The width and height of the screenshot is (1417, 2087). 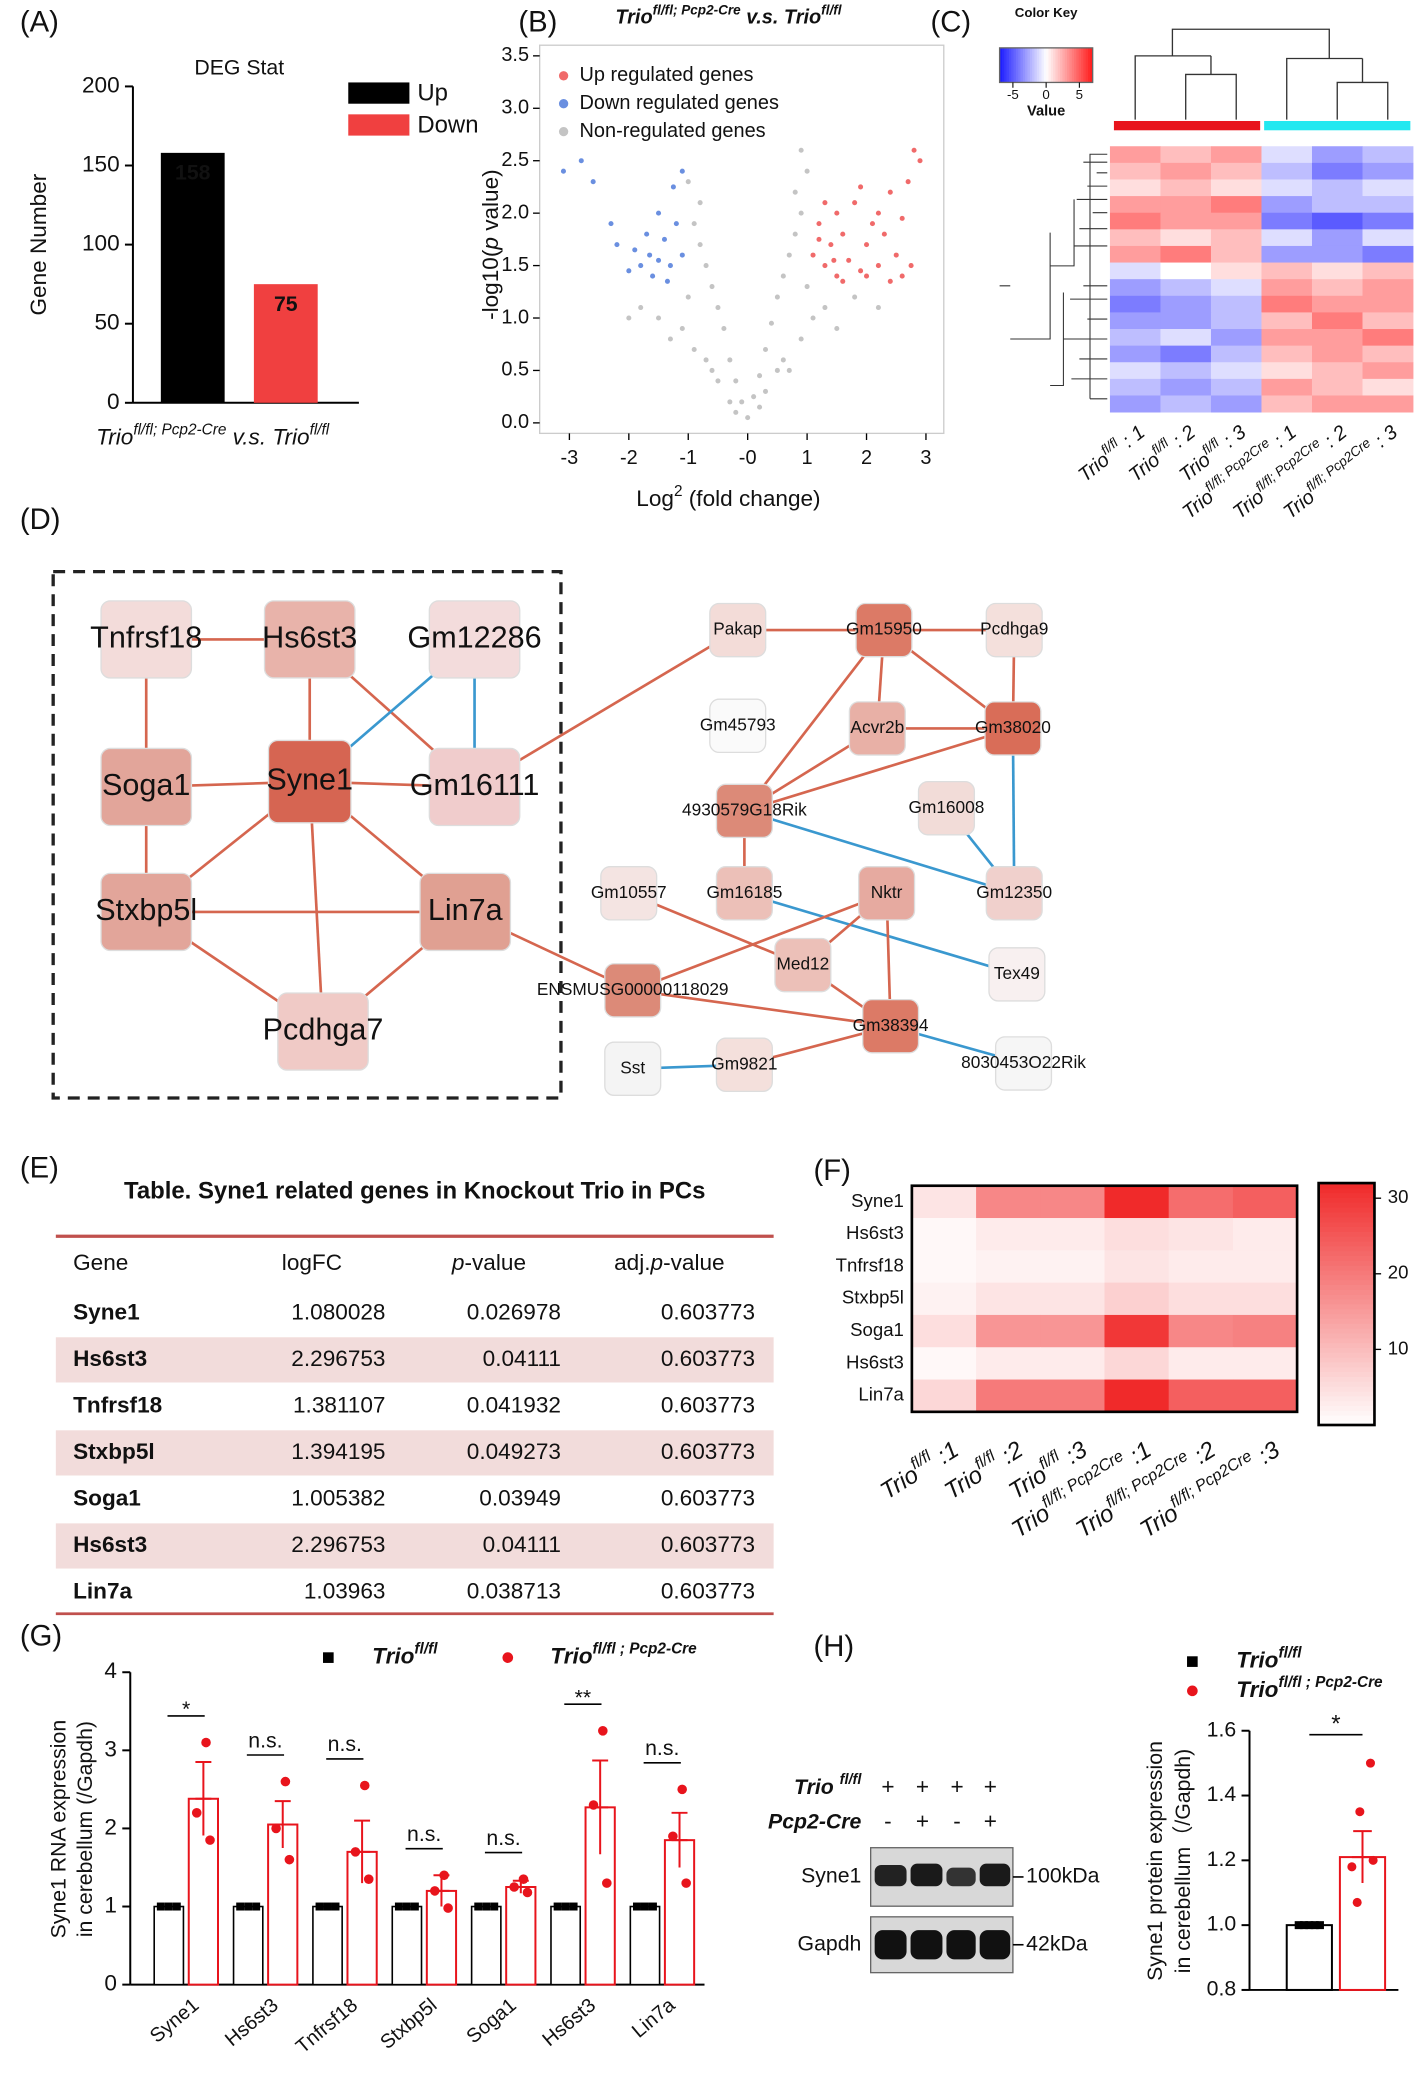 What do you see at coordinates (922, 1820) in the screenshot?
I see `blot-sign: +` at bounding box center [922, 1820].